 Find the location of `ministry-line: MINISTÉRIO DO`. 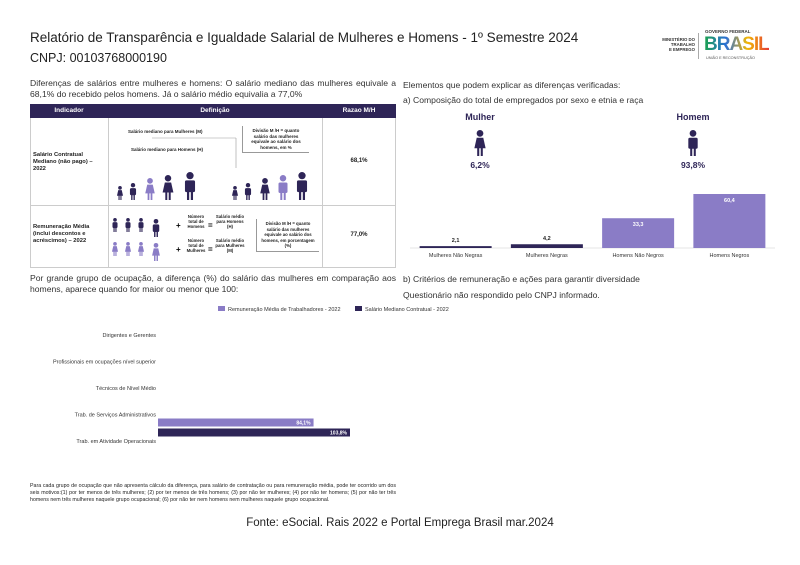

ministry-line: MINISTÉRIO DO is located at coordinates (678, 39).